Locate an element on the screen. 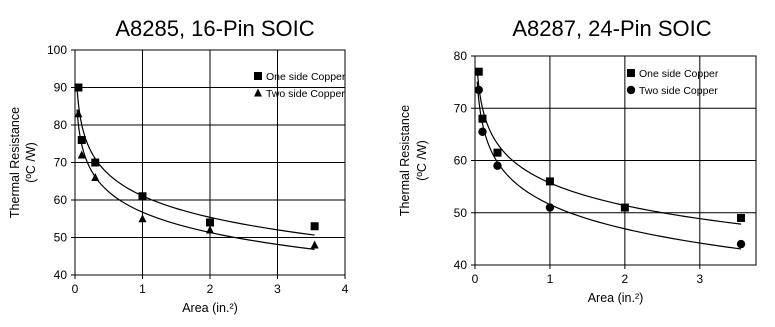 The height and width of the screenshot is (327, 775). chart2-y-tick-label: 50 is located at coordinates (461, 213).